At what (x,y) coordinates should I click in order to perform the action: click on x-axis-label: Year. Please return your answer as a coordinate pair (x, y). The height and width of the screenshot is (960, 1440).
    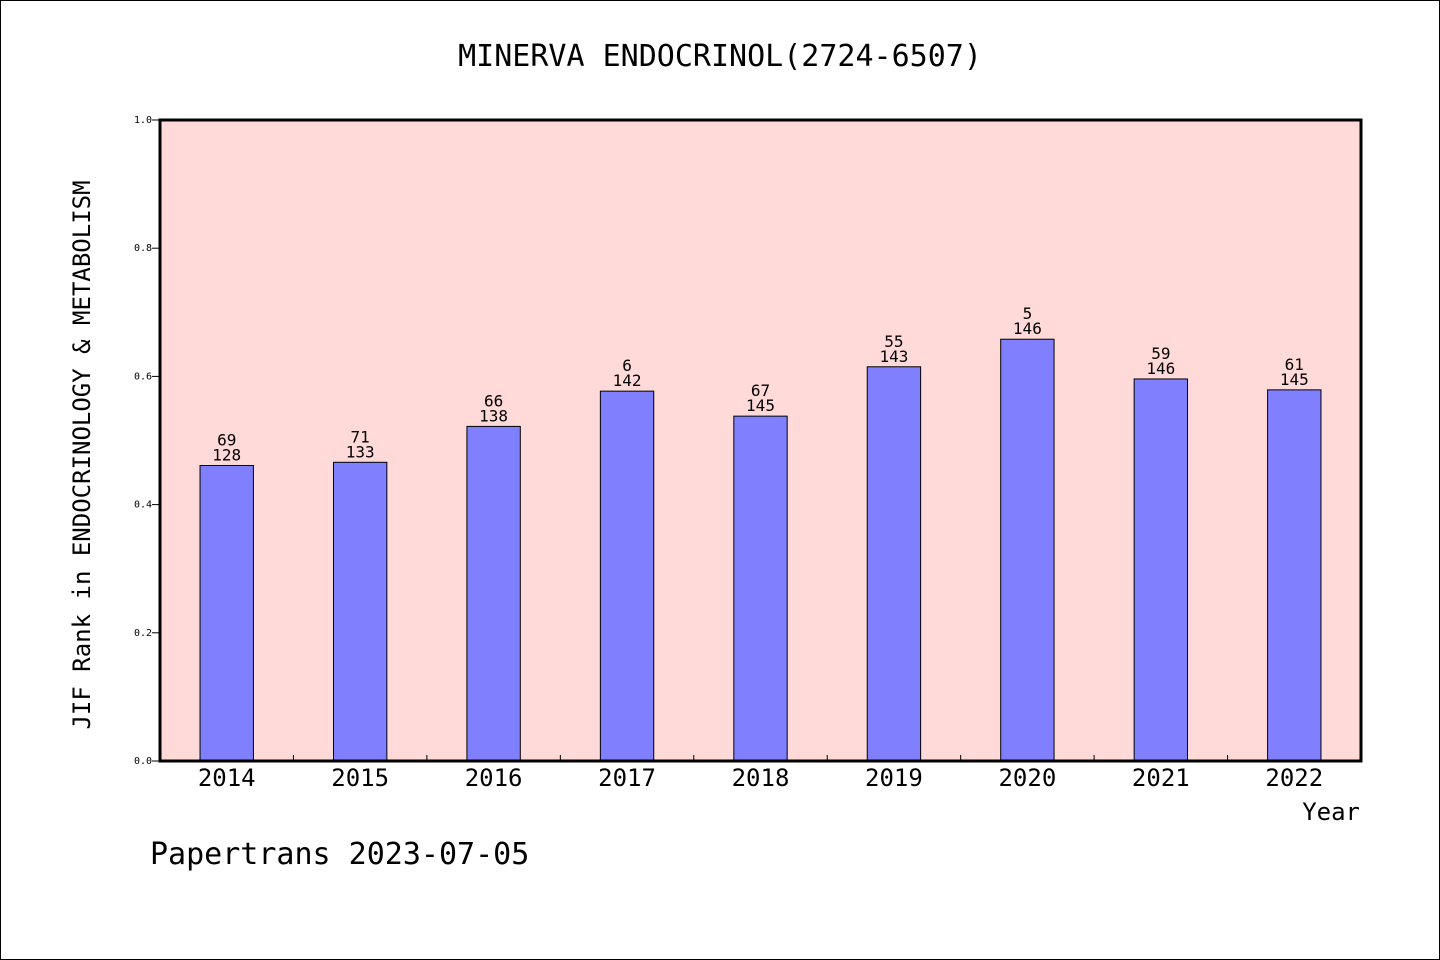
    Looking at the image, I should click on (1331, 812).